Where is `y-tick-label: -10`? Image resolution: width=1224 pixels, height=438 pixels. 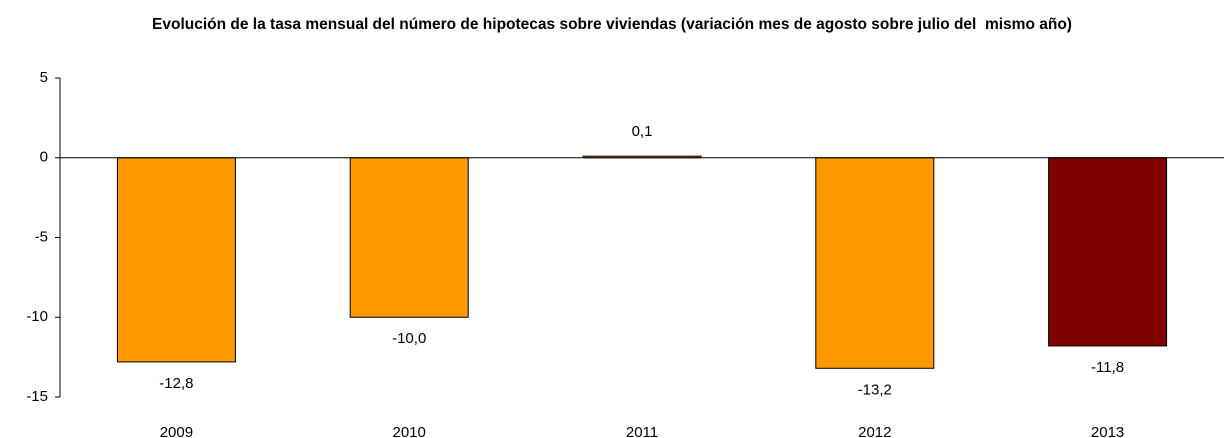
y-tick-label: -10 is located at coordinates (37, 316).